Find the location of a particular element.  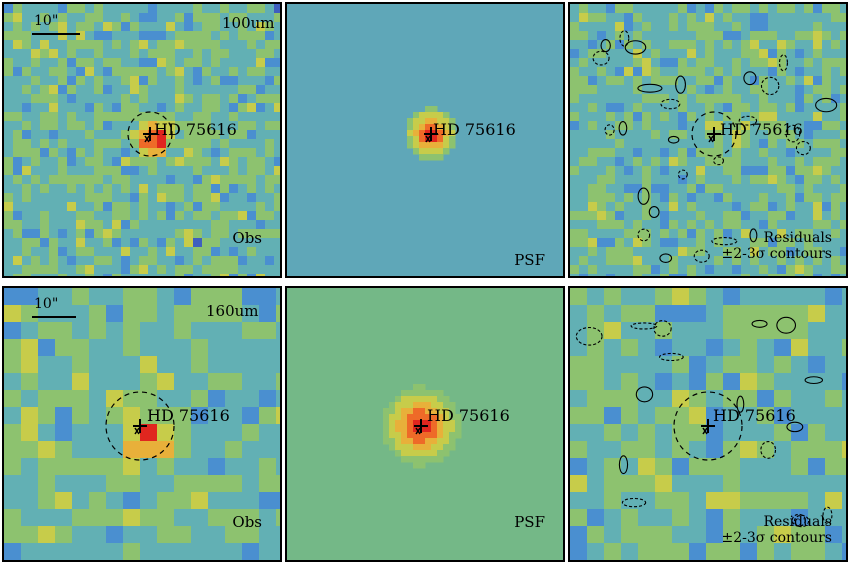

band-label: 100um is located at coordinates (248, 23).